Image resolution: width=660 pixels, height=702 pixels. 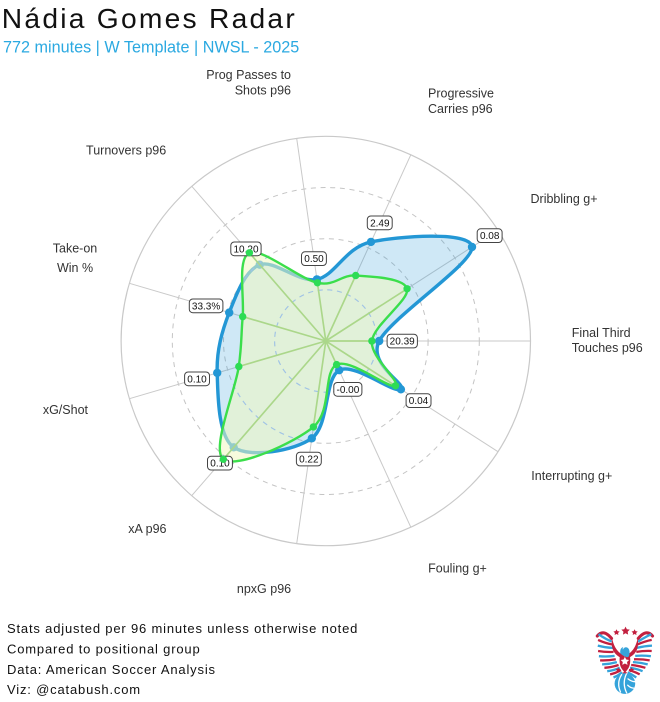 What do you see at coordinates (419, 401) in the screenshot?
I see `svg-text: 0.04` at bounding box center [419, 401].